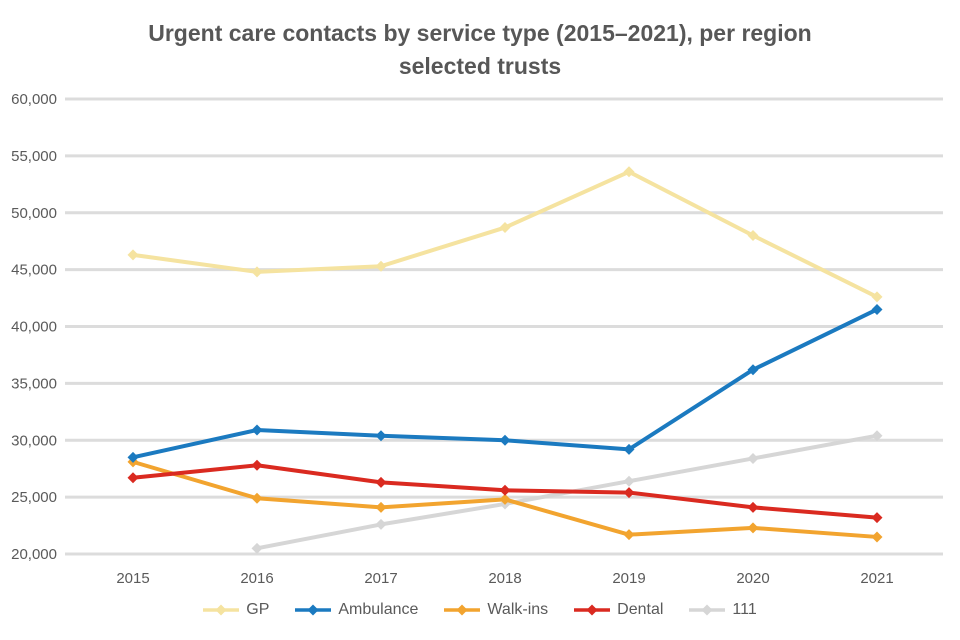 The width and height of the screenshot is (960, 640). What do you see at coordinates (34, 213) in the screenshot?
I see `y-axis-label: 50,000` at bounding box center [34, 213].